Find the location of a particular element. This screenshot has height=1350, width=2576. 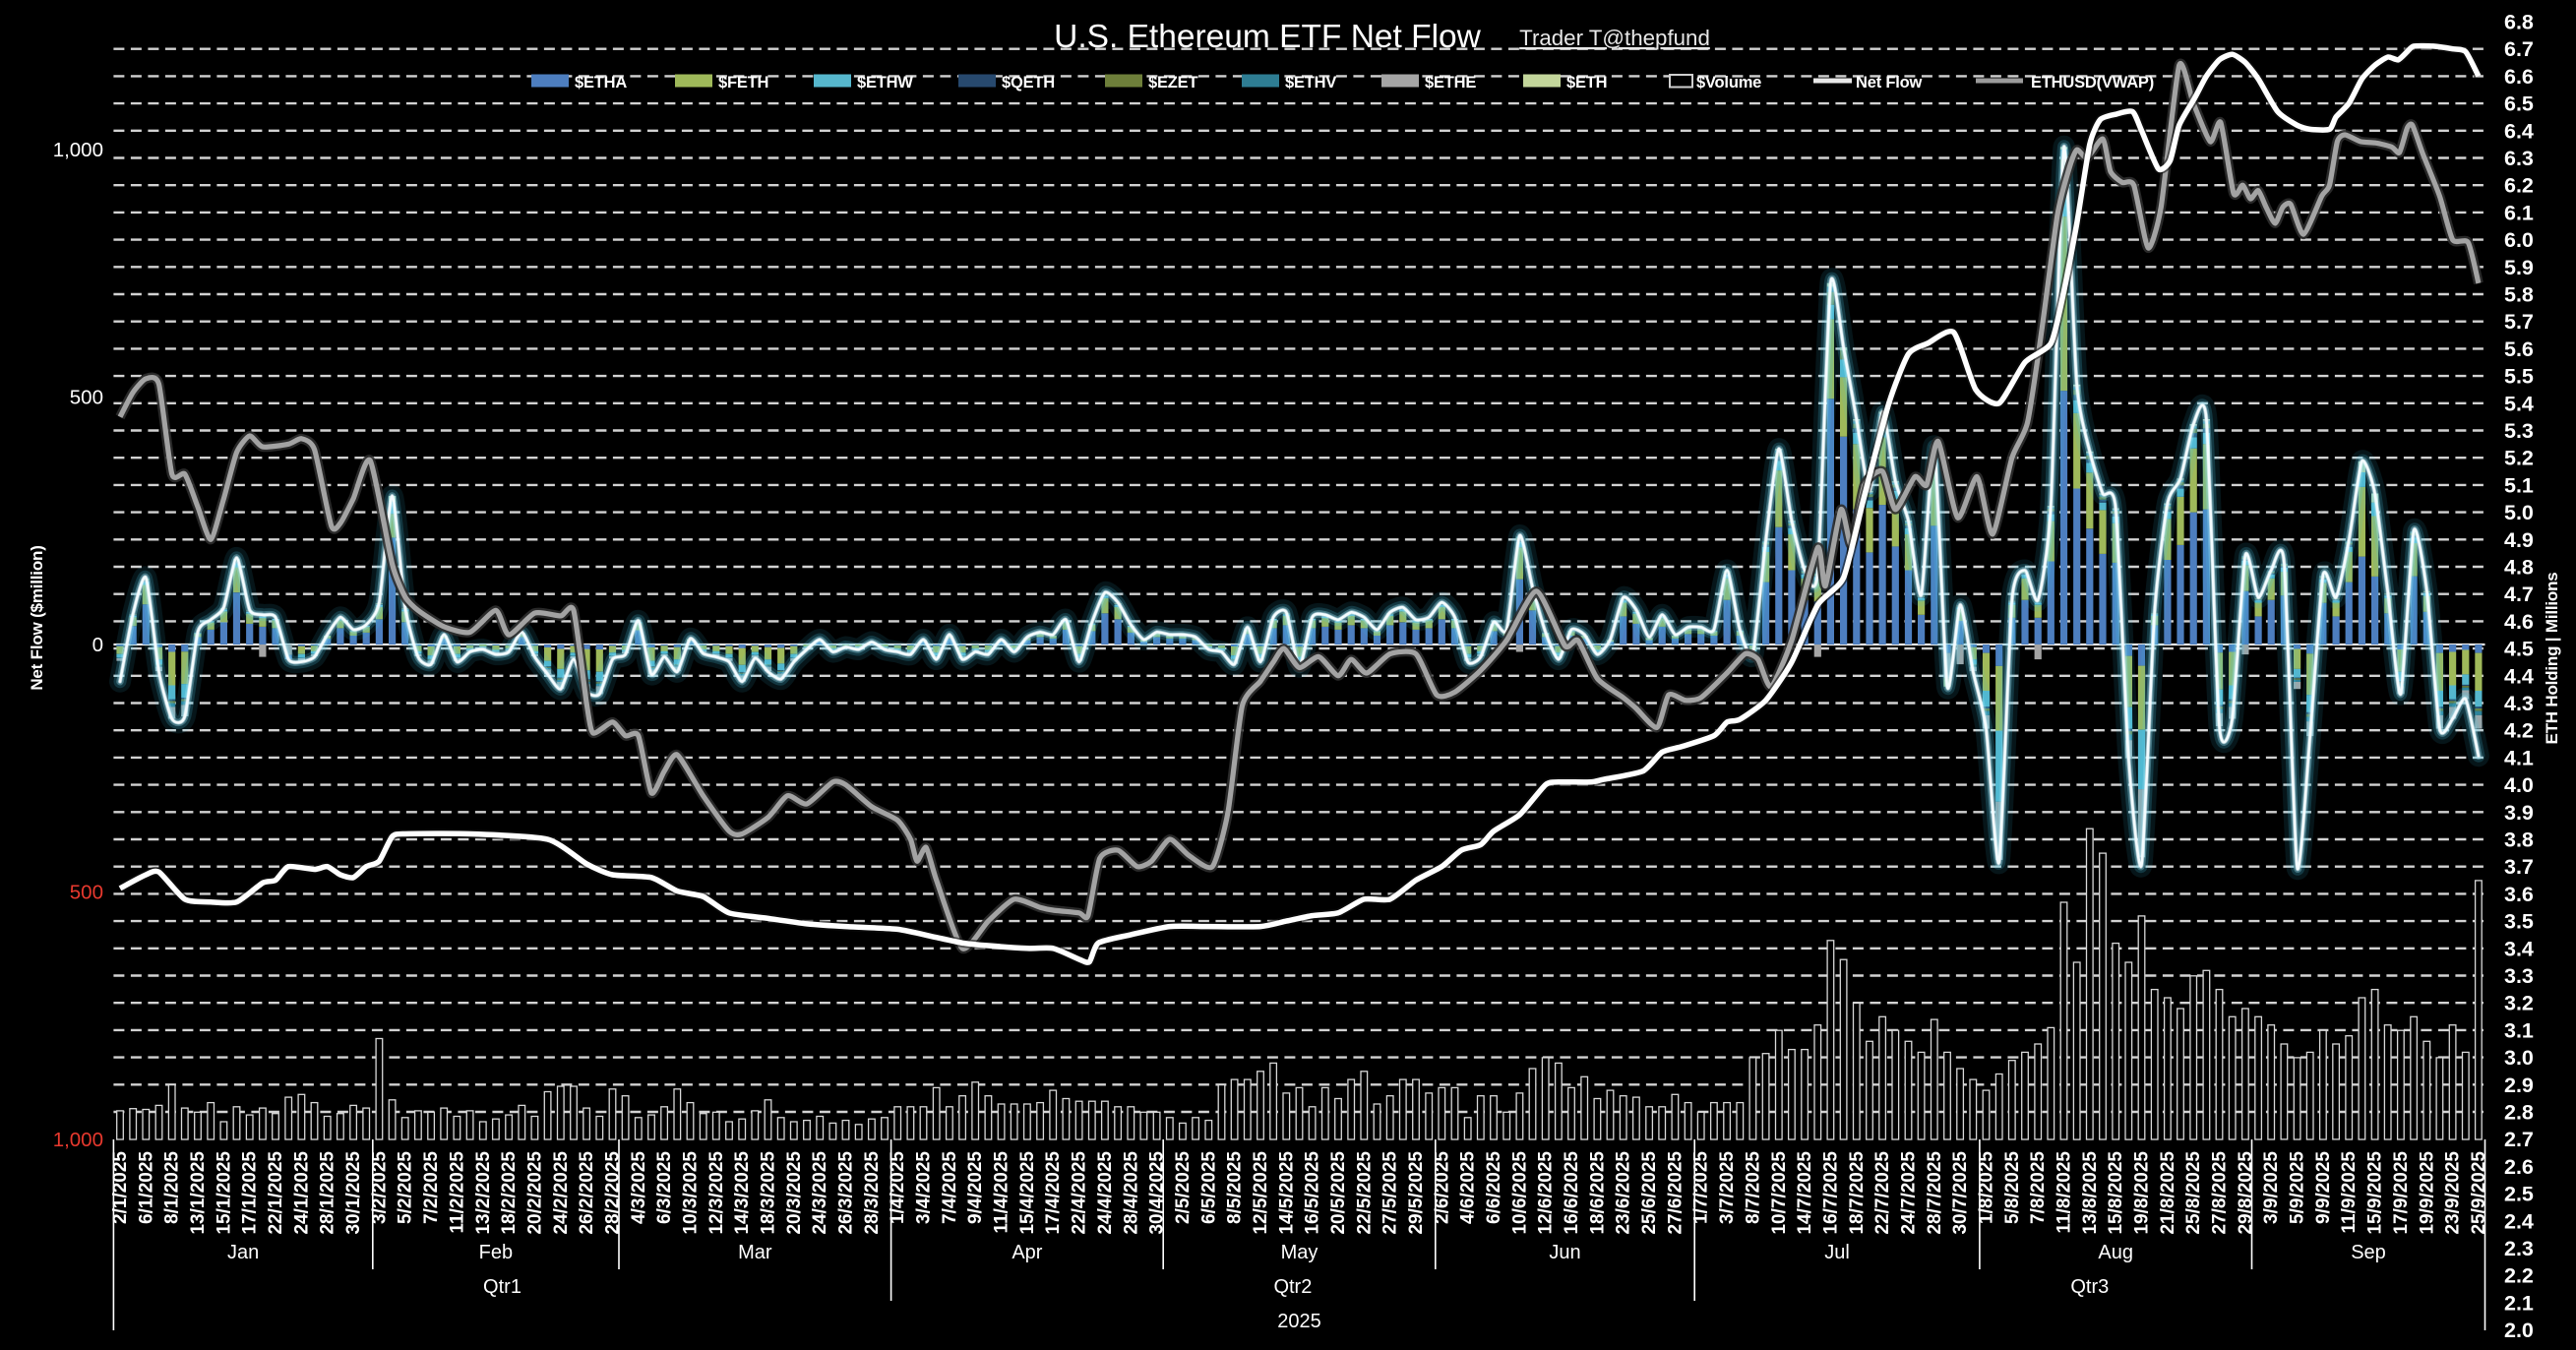

svg-text: 6.3 is located at coordinates (2519, 158).